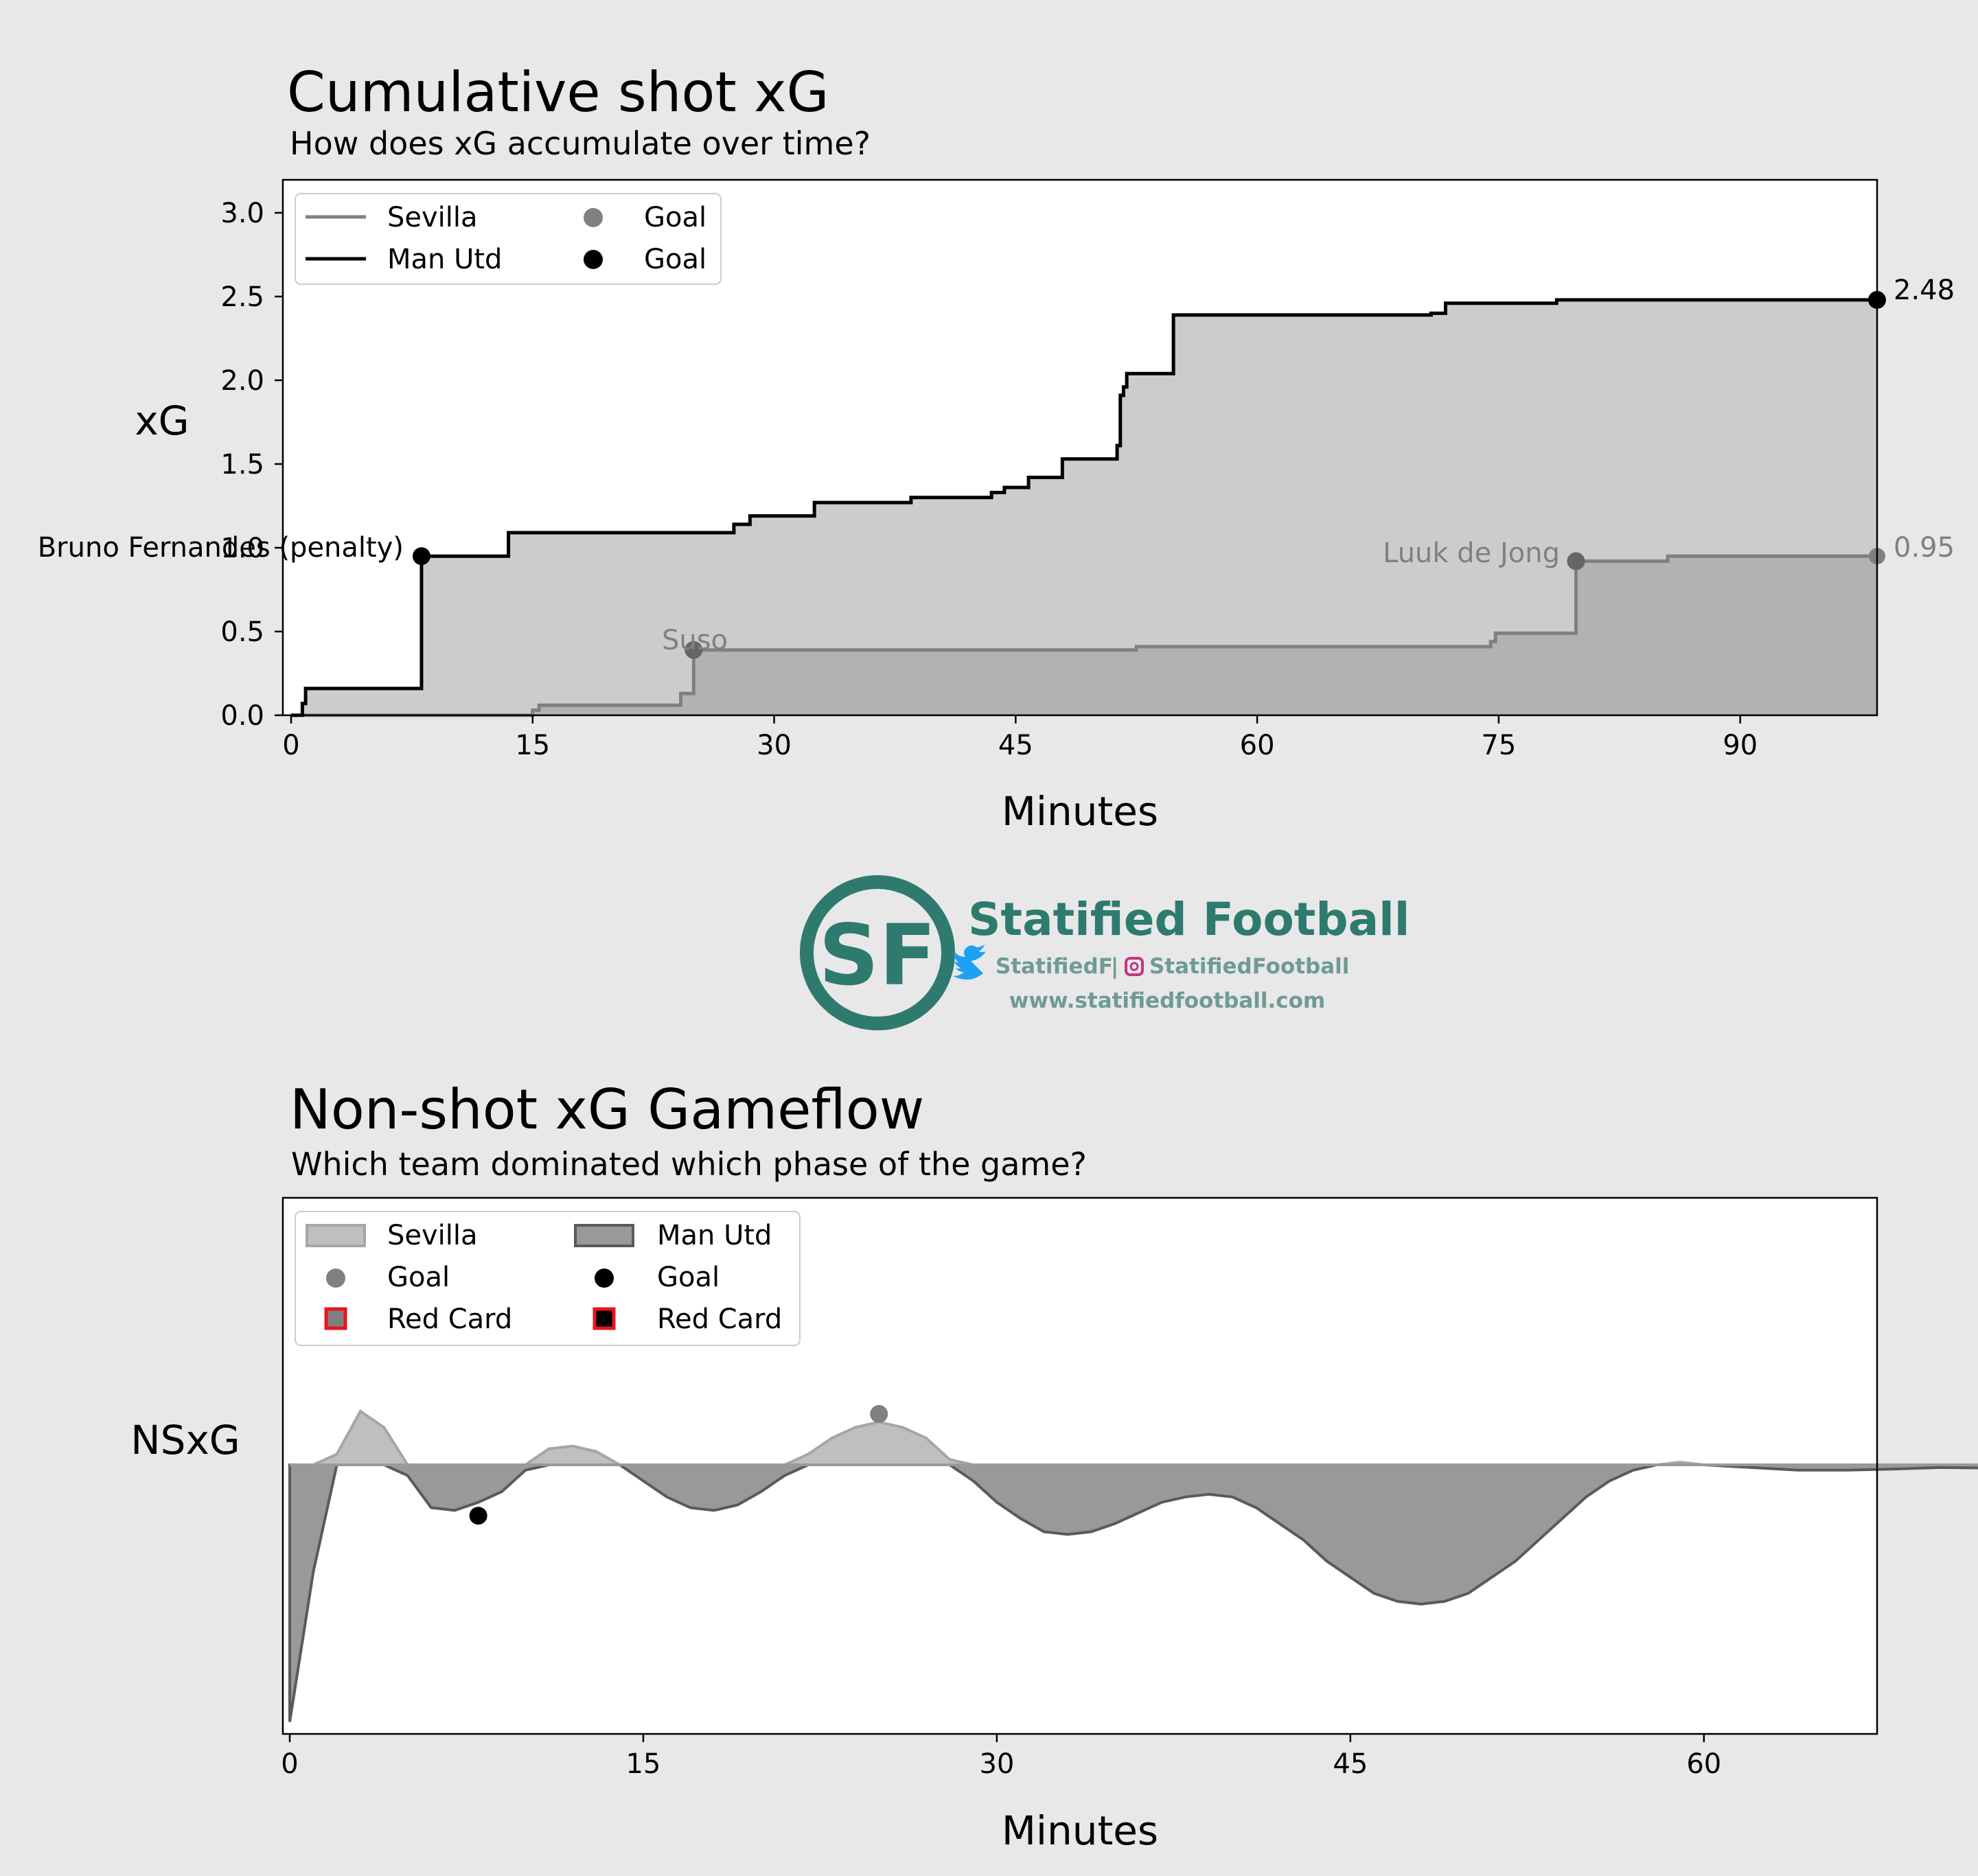  Describe the element at coordinates (336, 1235) in the screenshot. I see `legend-patch-sevilla` at that location.